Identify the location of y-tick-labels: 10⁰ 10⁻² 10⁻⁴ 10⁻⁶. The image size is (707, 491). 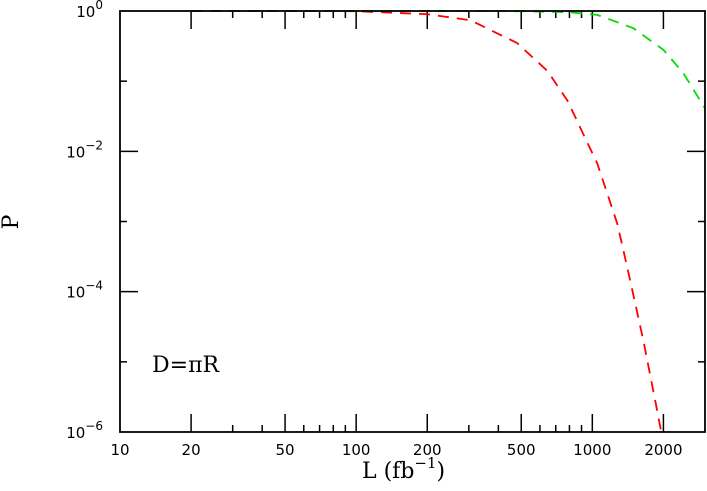
(84, 221).